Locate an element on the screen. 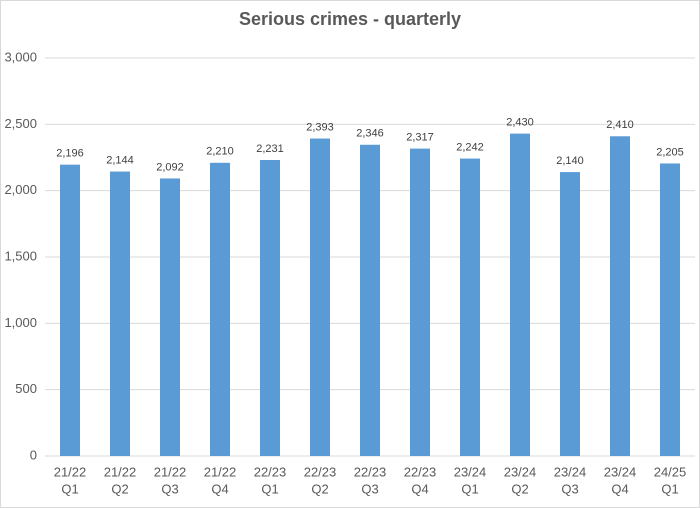  chart-title: Serious crimes - quarterly is located at coordinates (350, 19).